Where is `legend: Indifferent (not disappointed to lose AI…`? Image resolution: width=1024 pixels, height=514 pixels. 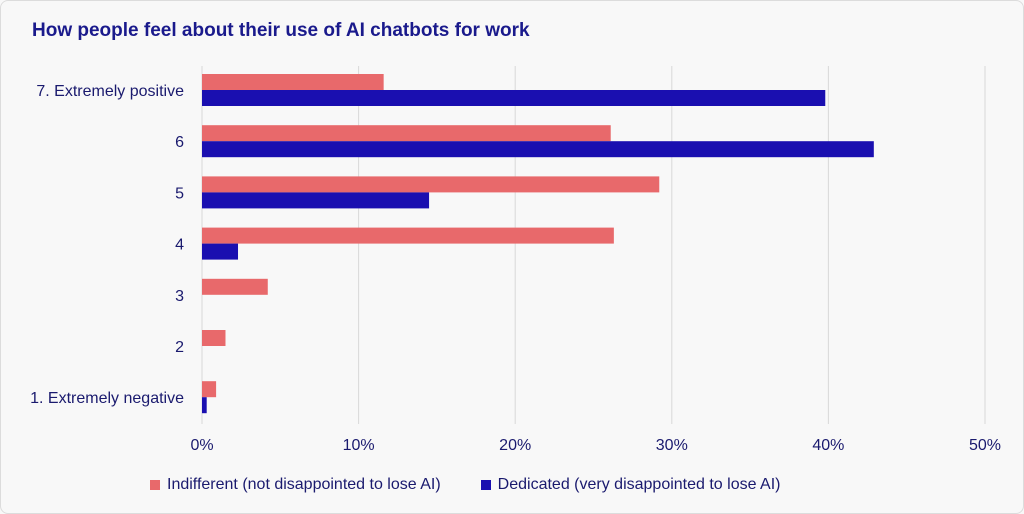
legend: Indifferent (not disappointed to lose AI… is located at coordinates (485, 485).